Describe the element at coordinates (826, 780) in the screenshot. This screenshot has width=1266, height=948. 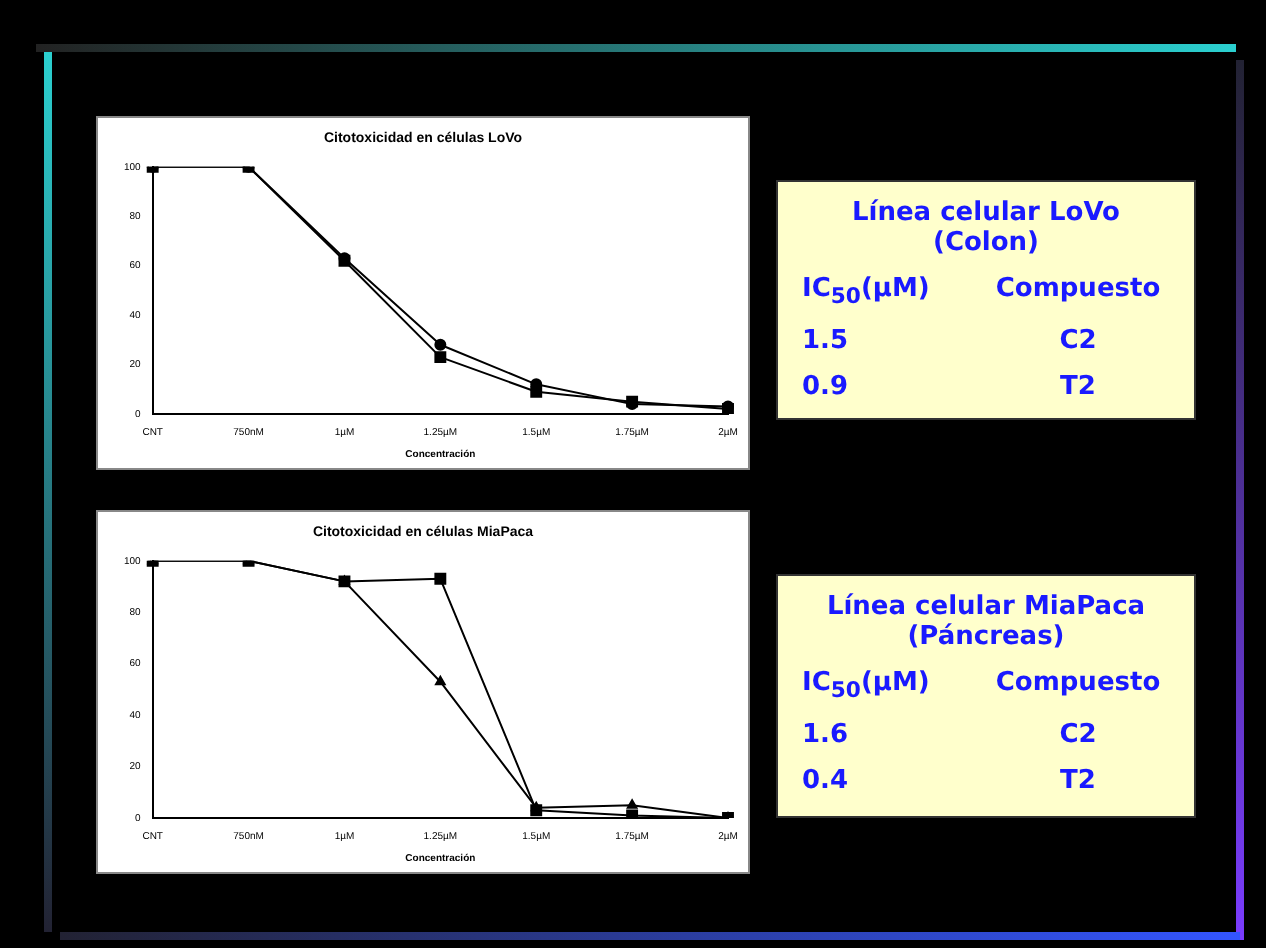
I see `text: 0.4` at that location.